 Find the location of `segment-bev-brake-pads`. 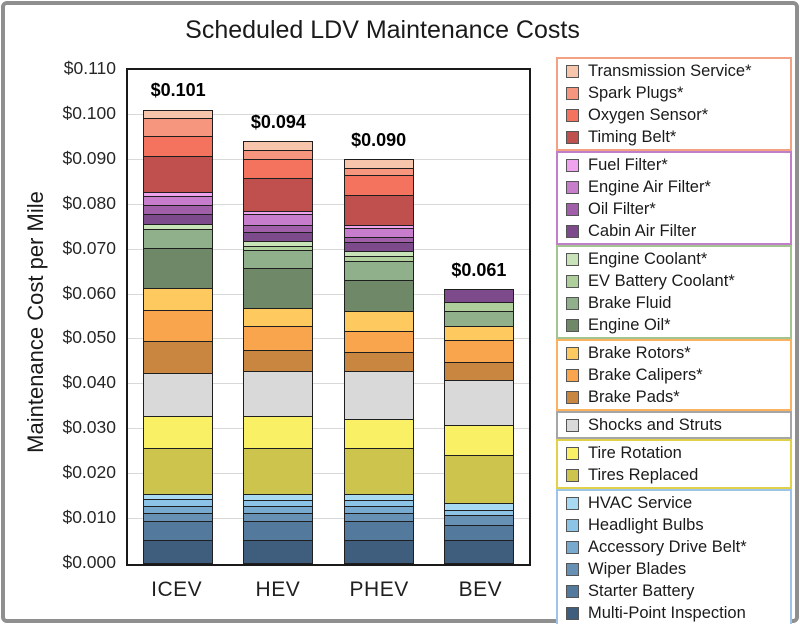

segment-bev-brake-pads is located at coordinates (478, 371).